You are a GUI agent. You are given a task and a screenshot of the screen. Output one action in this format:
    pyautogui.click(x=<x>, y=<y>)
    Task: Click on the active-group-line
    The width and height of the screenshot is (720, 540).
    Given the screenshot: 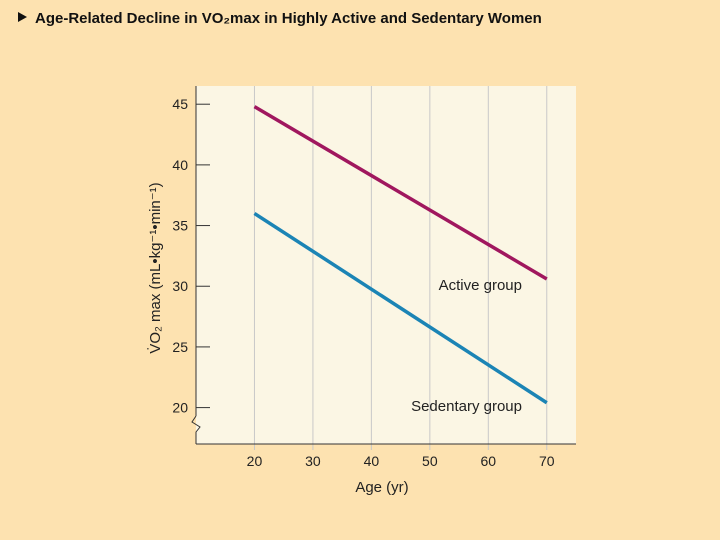 What is the action you would take?
    pyautogui.click(x=400, y=193)
    